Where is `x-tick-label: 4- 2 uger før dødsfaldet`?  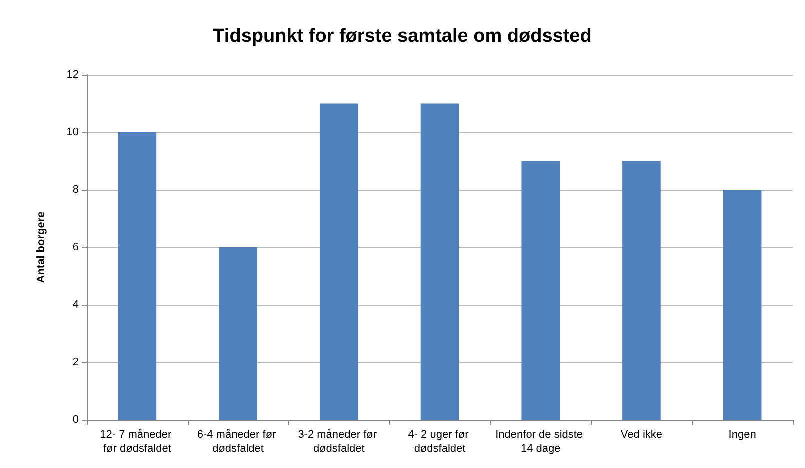 x-tick-label: 4- 2 uger før dødsfaldet is located at coordinates (440, 442).